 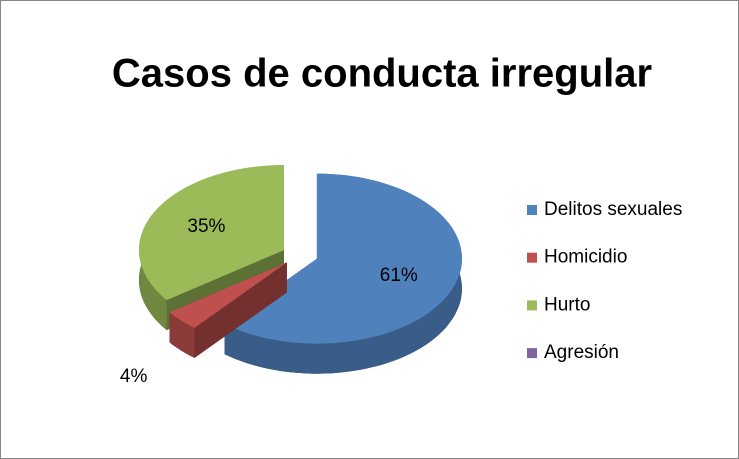 I want to click on legend-label: Homicidio, so click(x=585, y=257).